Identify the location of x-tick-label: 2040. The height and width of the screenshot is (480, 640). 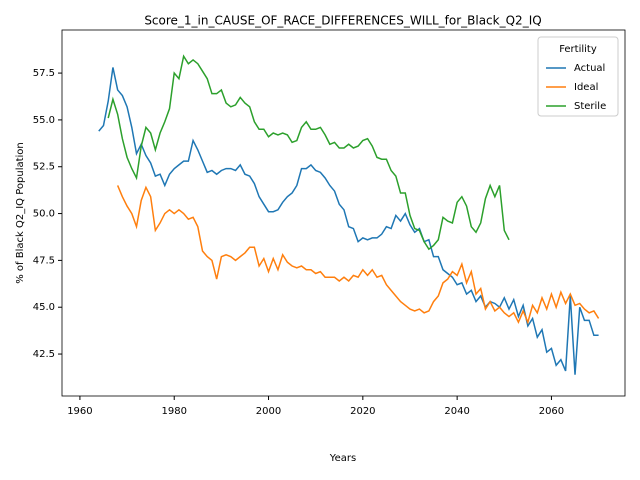
(456, 411).